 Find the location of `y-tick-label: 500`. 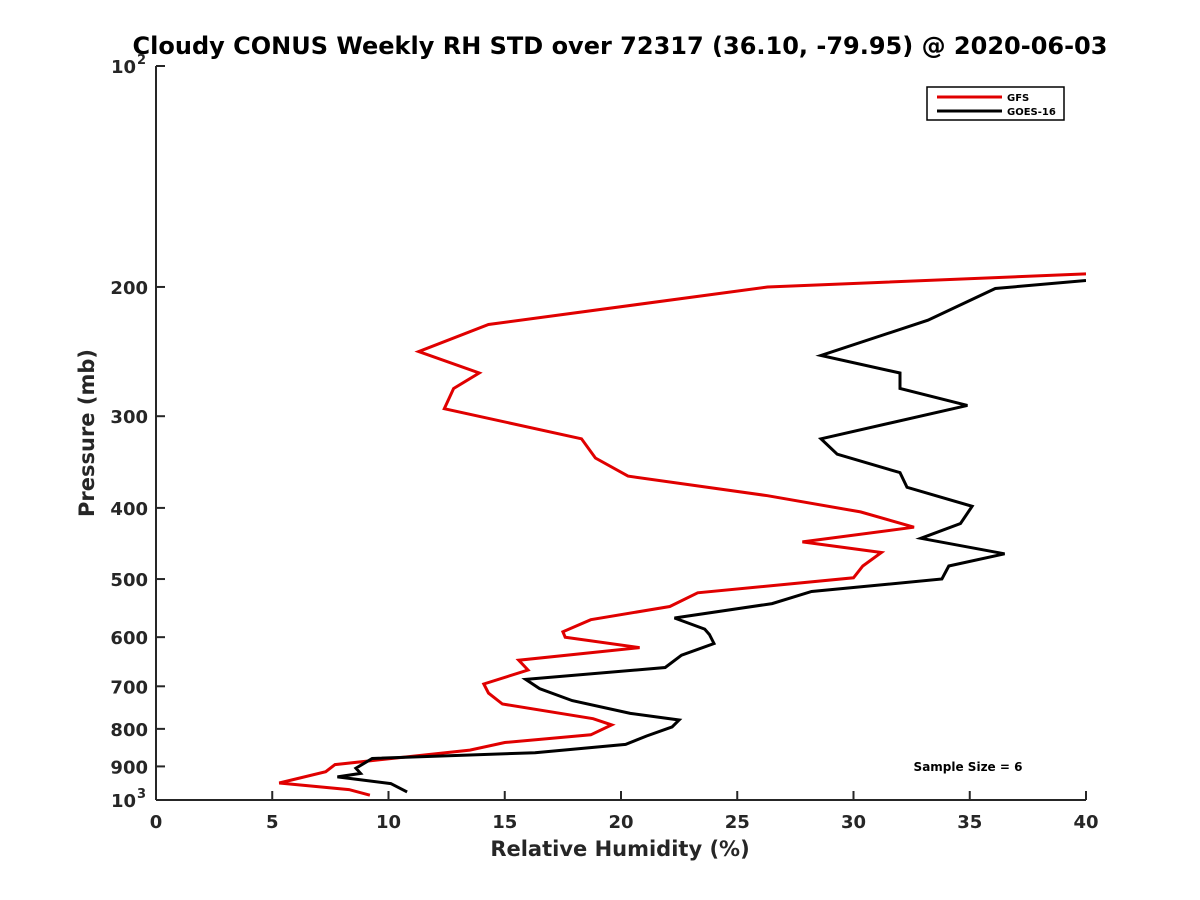

y-tick-label: 500 is located at coordinates (129, 580).